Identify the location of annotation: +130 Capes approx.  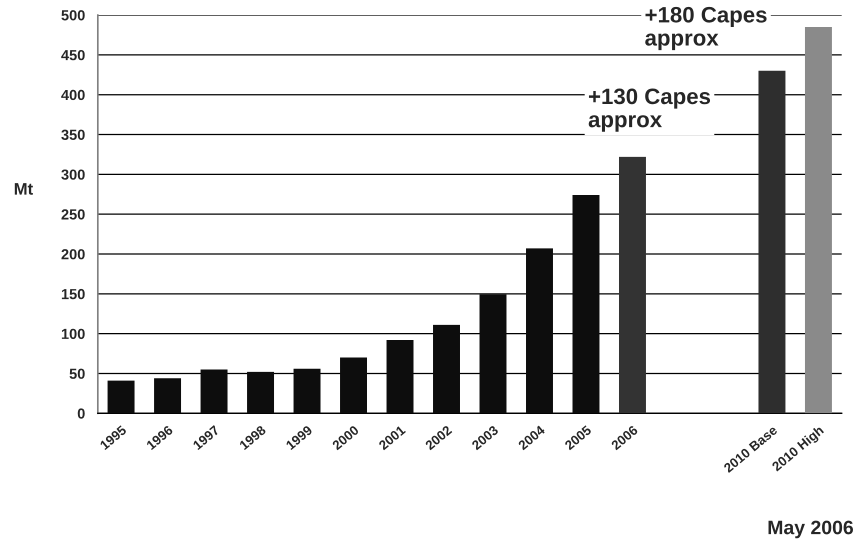
(649, 110).